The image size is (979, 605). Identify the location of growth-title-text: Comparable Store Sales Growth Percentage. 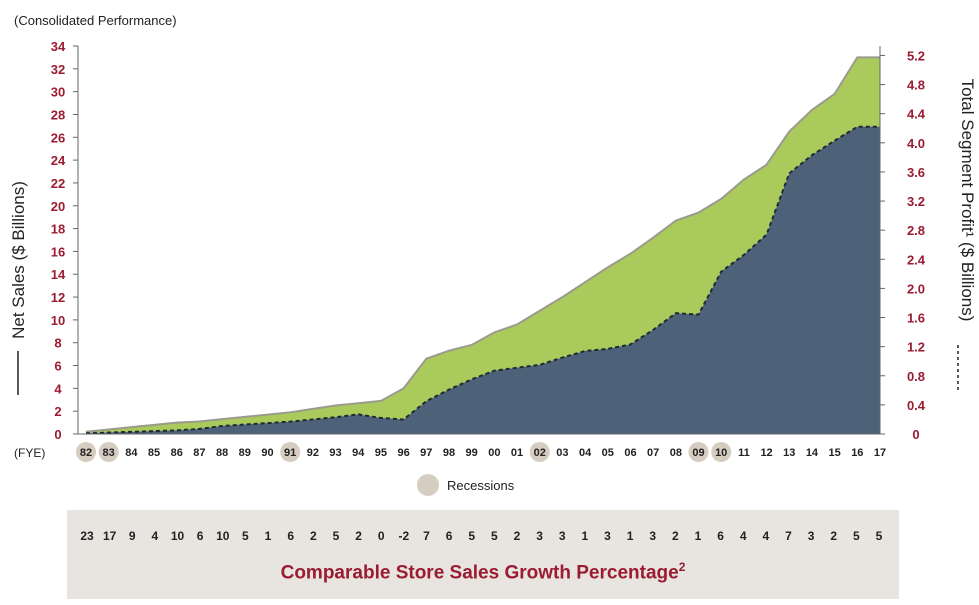
(479, 573).